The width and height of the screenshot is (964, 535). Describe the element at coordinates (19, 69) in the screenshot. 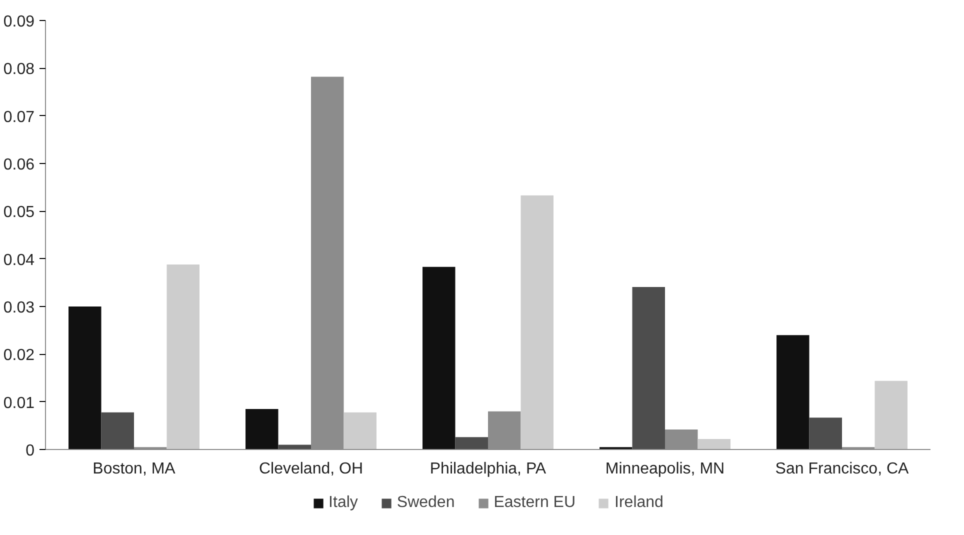

I see `y-tick-label: 0.08` at that location.